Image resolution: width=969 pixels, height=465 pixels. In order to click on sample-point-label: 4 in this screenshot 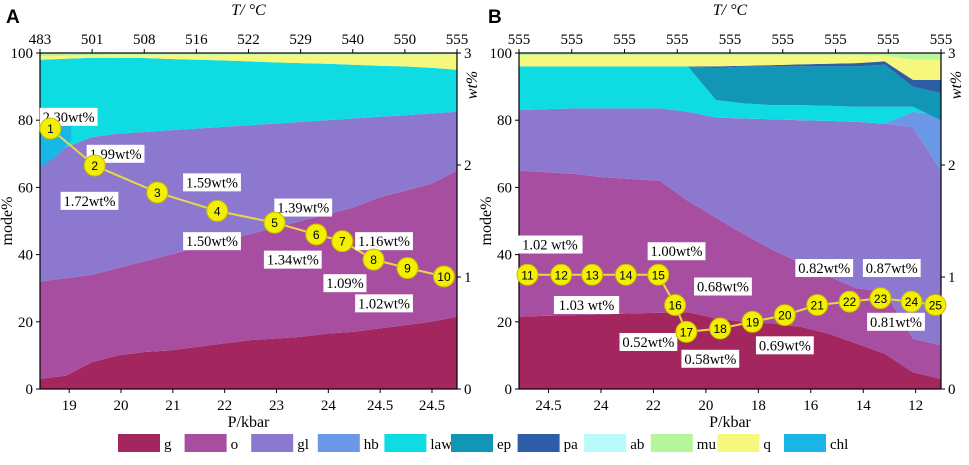, I will do `click(217, 211)`.